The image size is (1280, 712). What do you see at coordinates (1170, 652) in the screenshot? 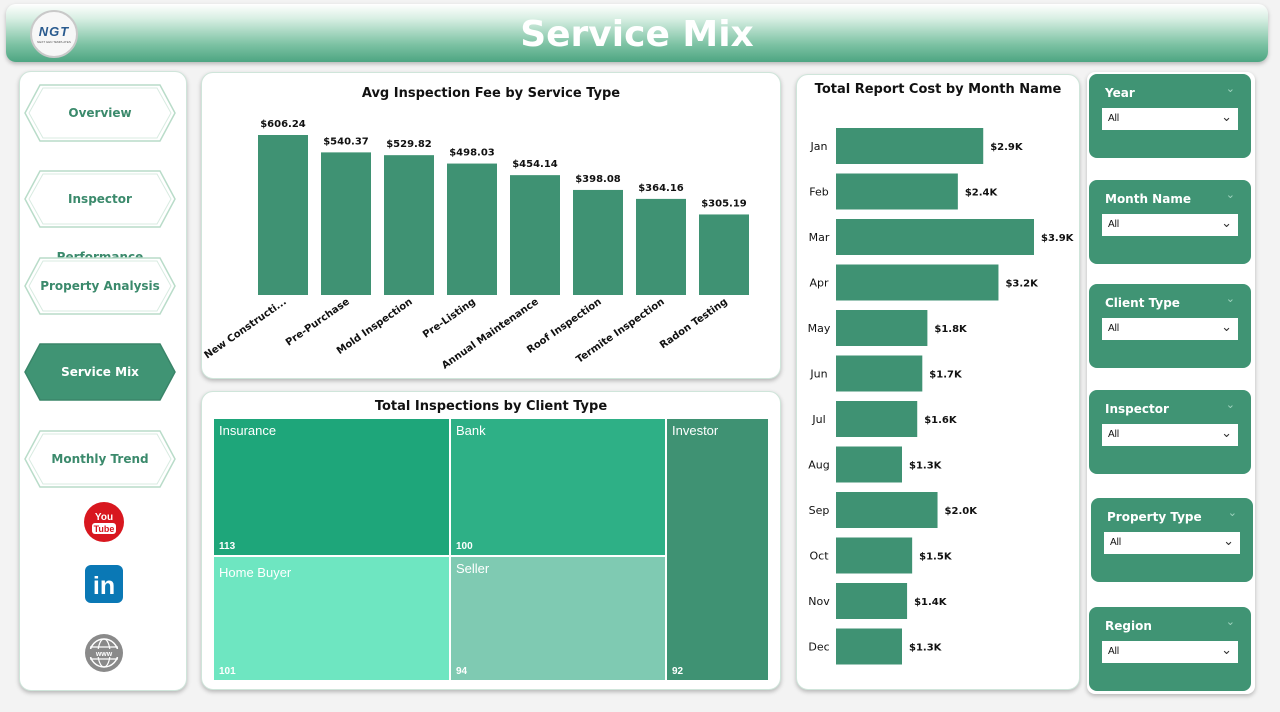
I see `region-dropdown: All ⌄` at bounding box center [1170, 652].